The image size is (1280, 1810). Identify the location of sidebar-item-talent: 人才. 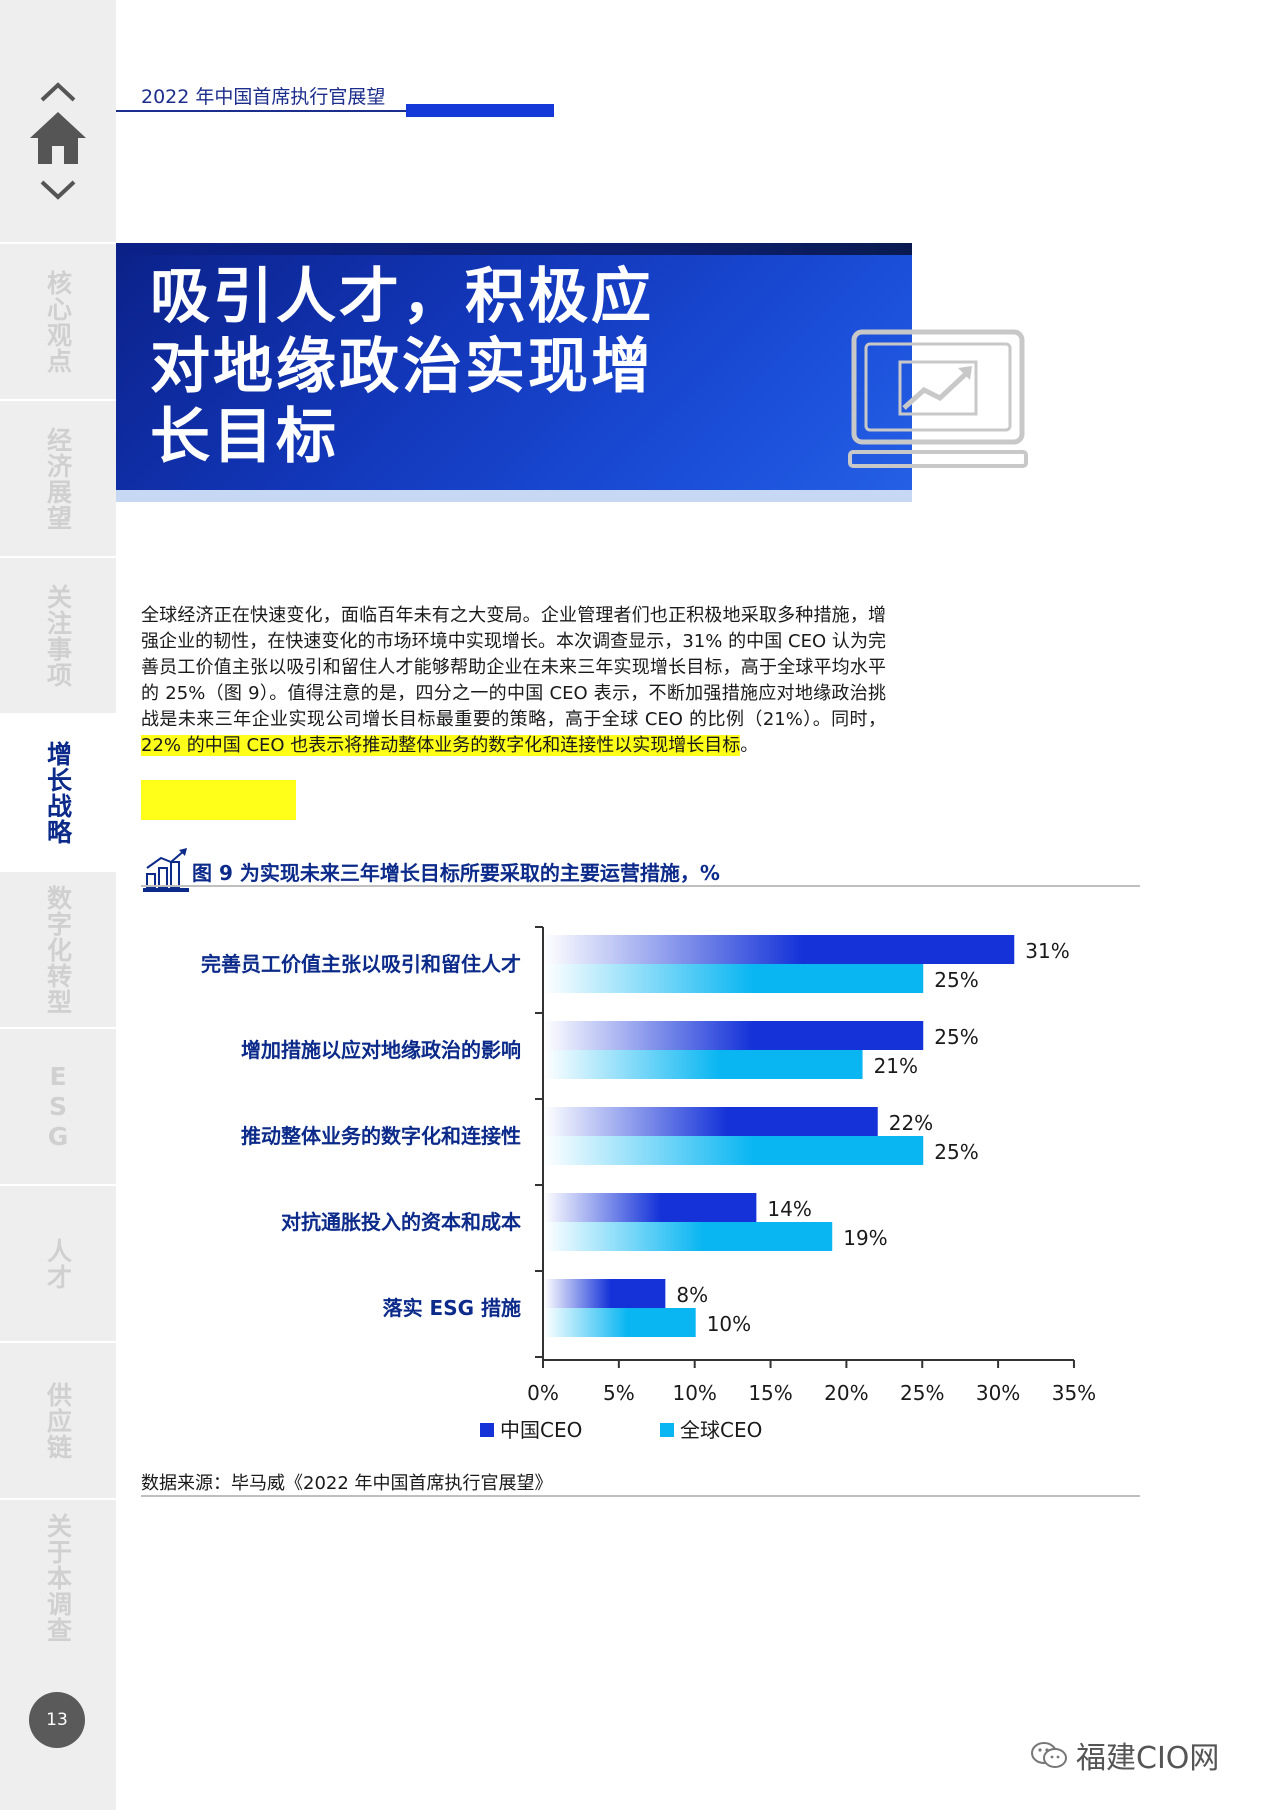
(58, 1262).